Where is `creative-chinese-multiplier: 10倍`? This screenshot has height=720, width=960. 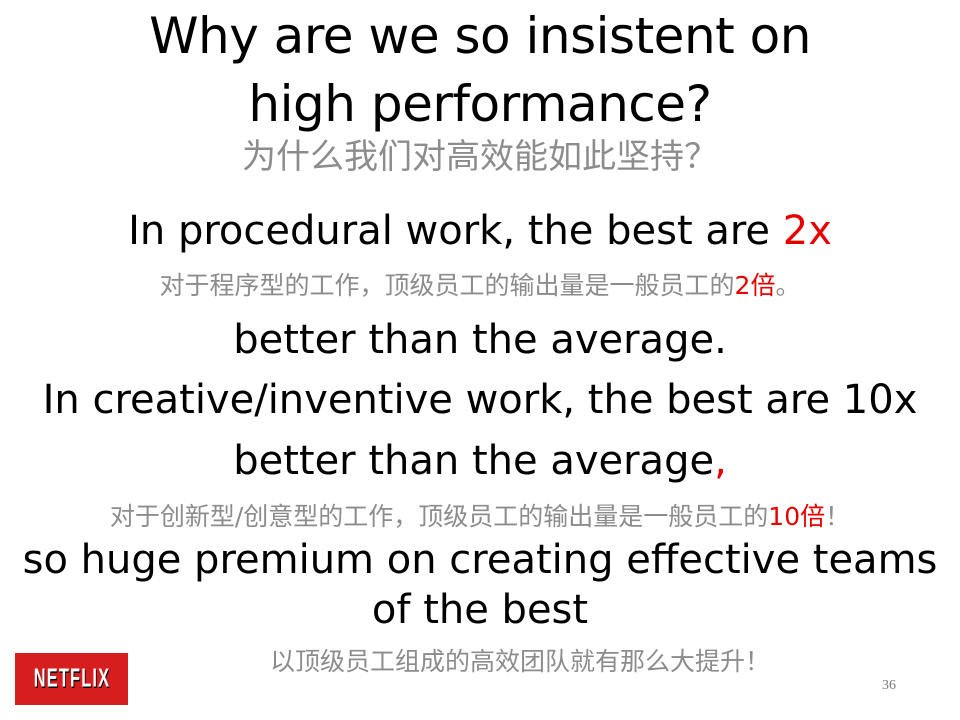 creative-chinese-multiplier: 10倍 is located at coordinates (797, 516).